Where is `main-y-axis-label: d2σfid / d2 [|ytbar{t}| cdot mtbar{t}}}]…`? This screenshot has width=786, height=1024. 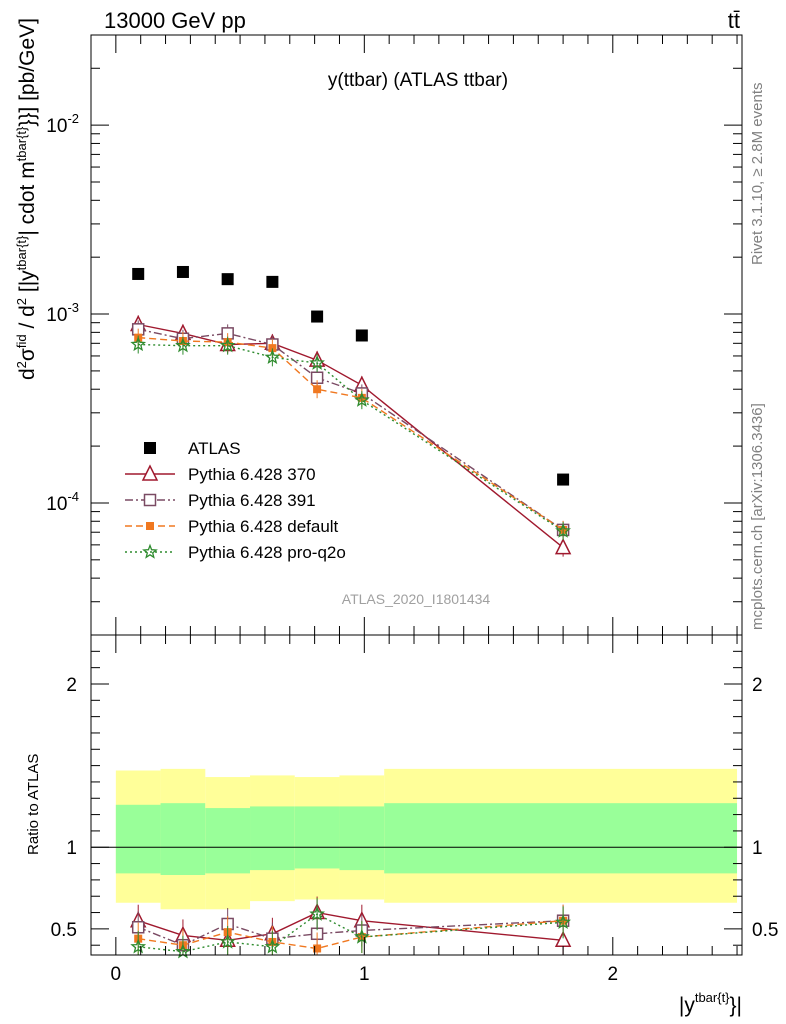 main-y-axis-label: d2σfid / d2 [|ytbar{t}| cdot mtbar{t}}}]… is located at coordinates (26, 199).